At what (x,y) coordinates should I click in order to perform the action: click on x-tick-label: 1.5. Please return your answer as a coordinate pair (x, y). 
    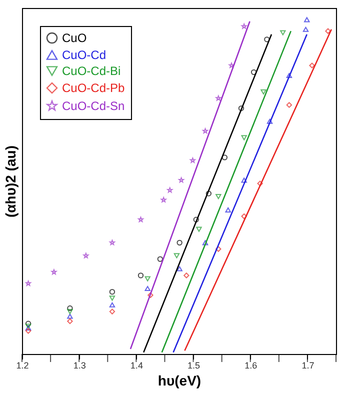
    Looking at the image, I should click on (194, 365).